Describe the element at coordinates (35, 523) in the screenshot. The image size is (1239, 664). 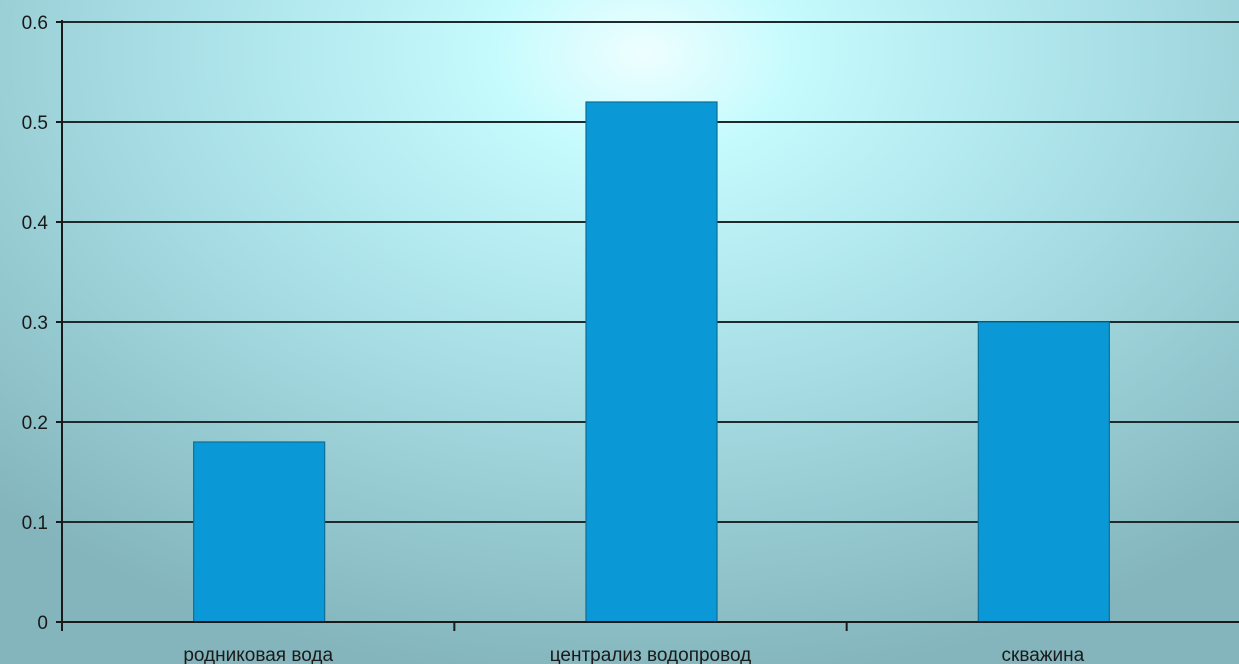
I see `y-tick-label: 0.1` at that location.